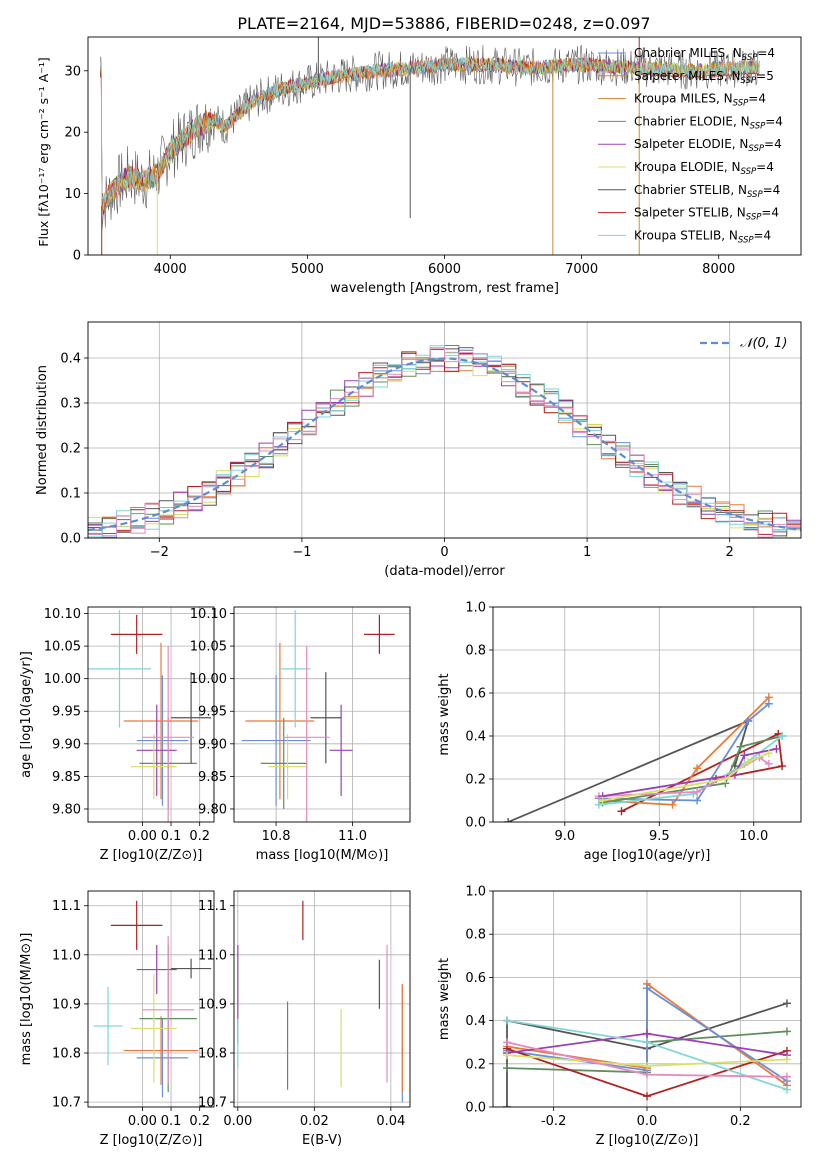 The image size is (819, 1170). I want to click on legend-entry: Chabrier ELODIE, NSSP=4, so click(708, 122).